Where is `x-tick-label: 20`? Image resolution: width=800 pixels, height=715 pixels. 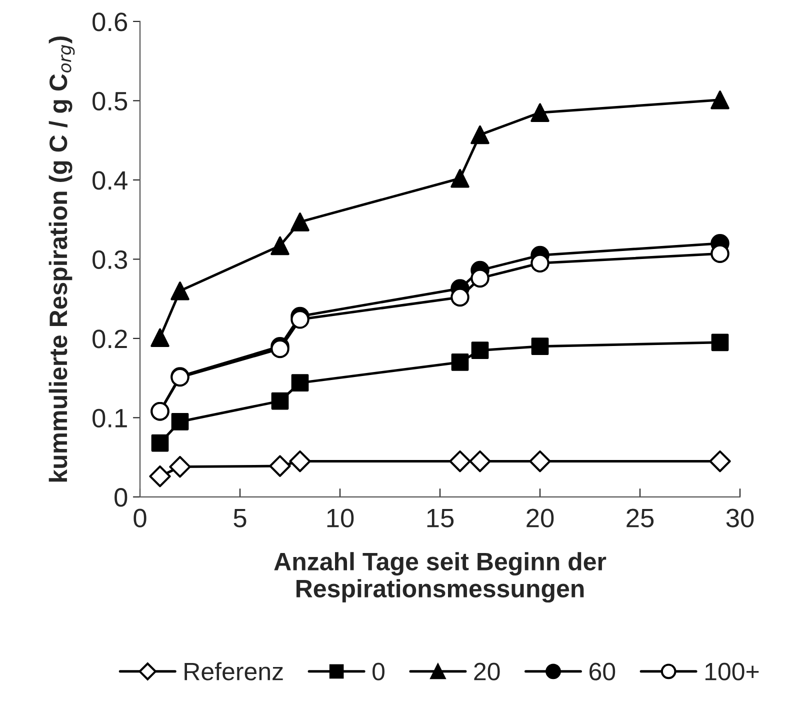
x-tick-label: 20 is located at coordinates (540, 518).